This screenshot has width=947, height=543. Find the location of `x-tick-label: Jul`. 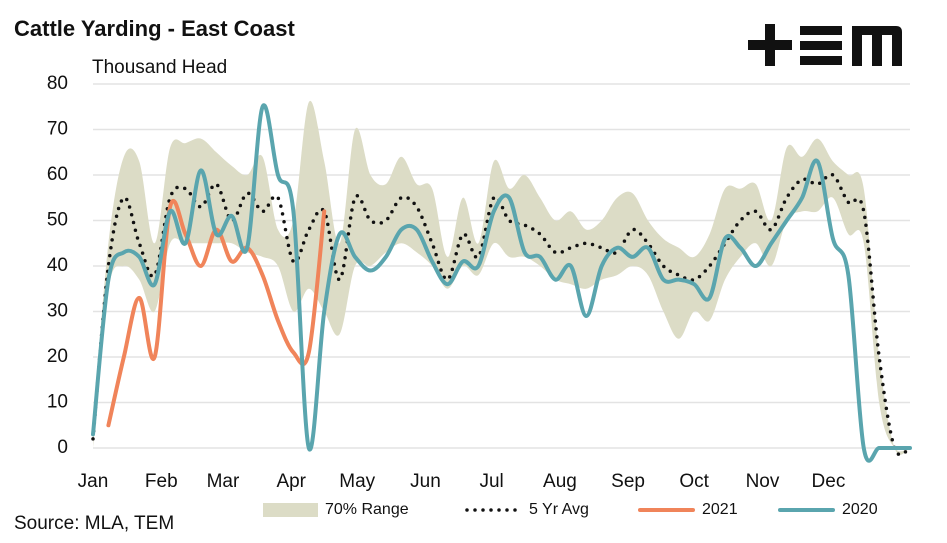

x-tick-label: Jul is located at coordinates (491, 481).